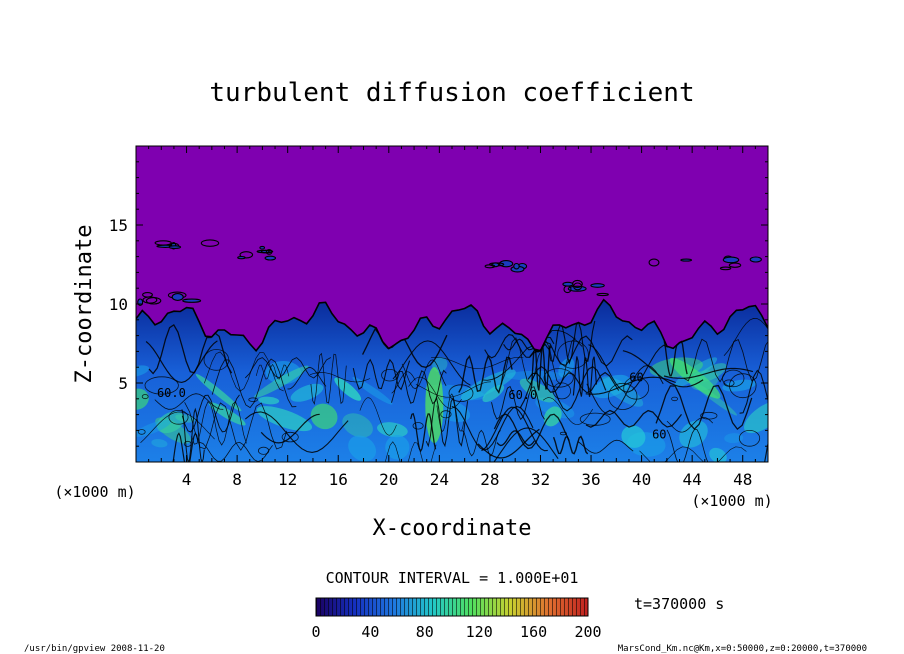  What do you see at coordinates (540, 479) in the screenshot?
I see `x-tick-label: 32` at bounding box center [540, 479].